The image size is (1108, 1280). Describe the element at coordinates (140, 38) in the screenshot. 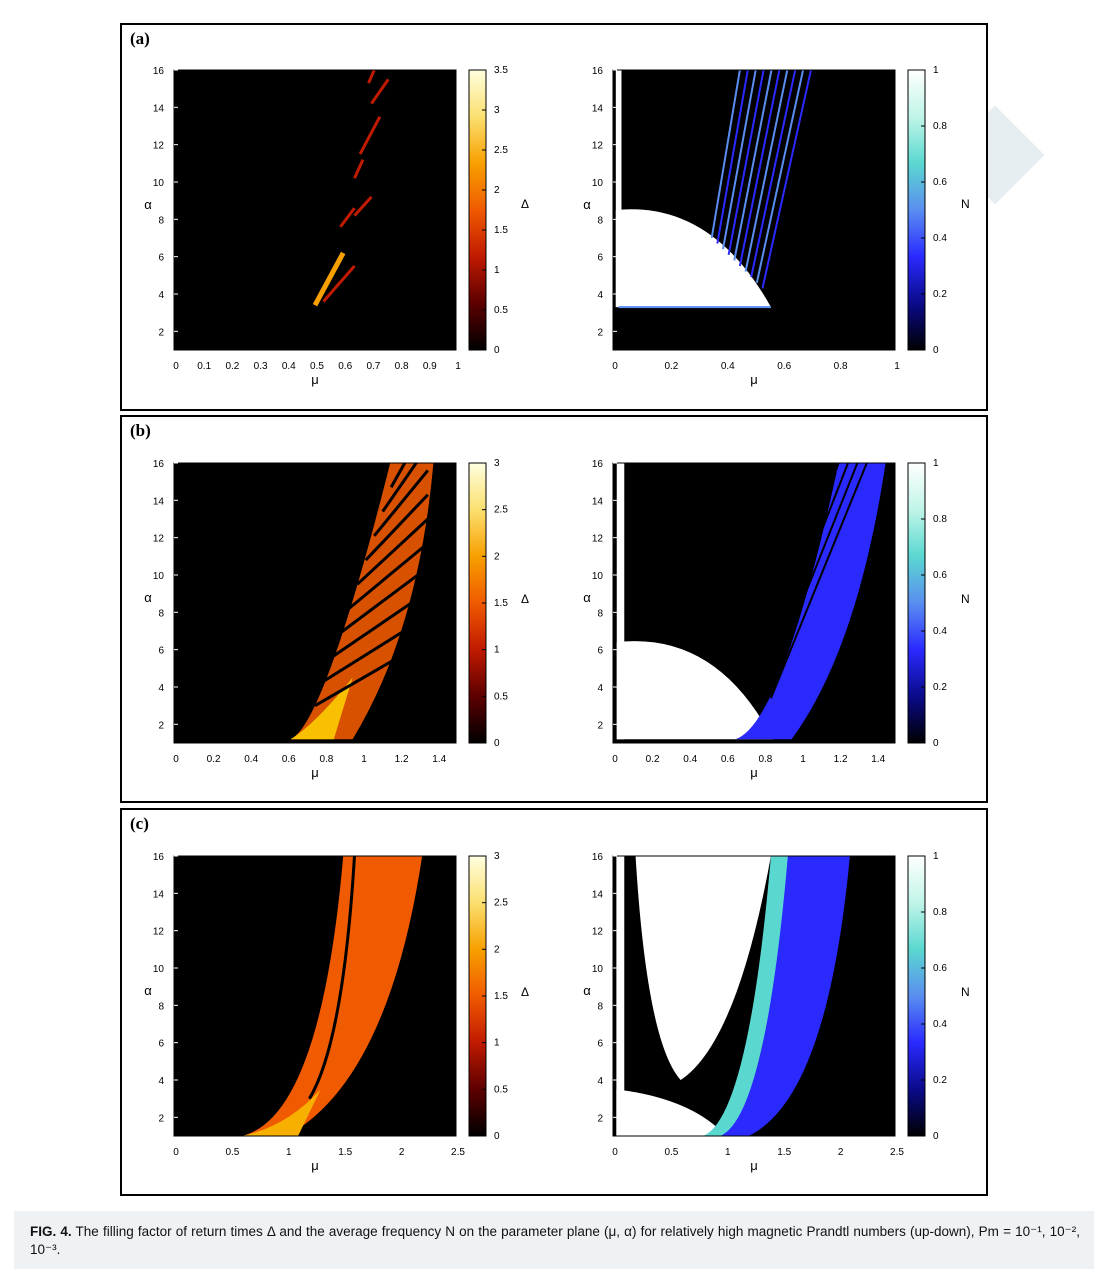

I see `panel-label: (a)` at that location.